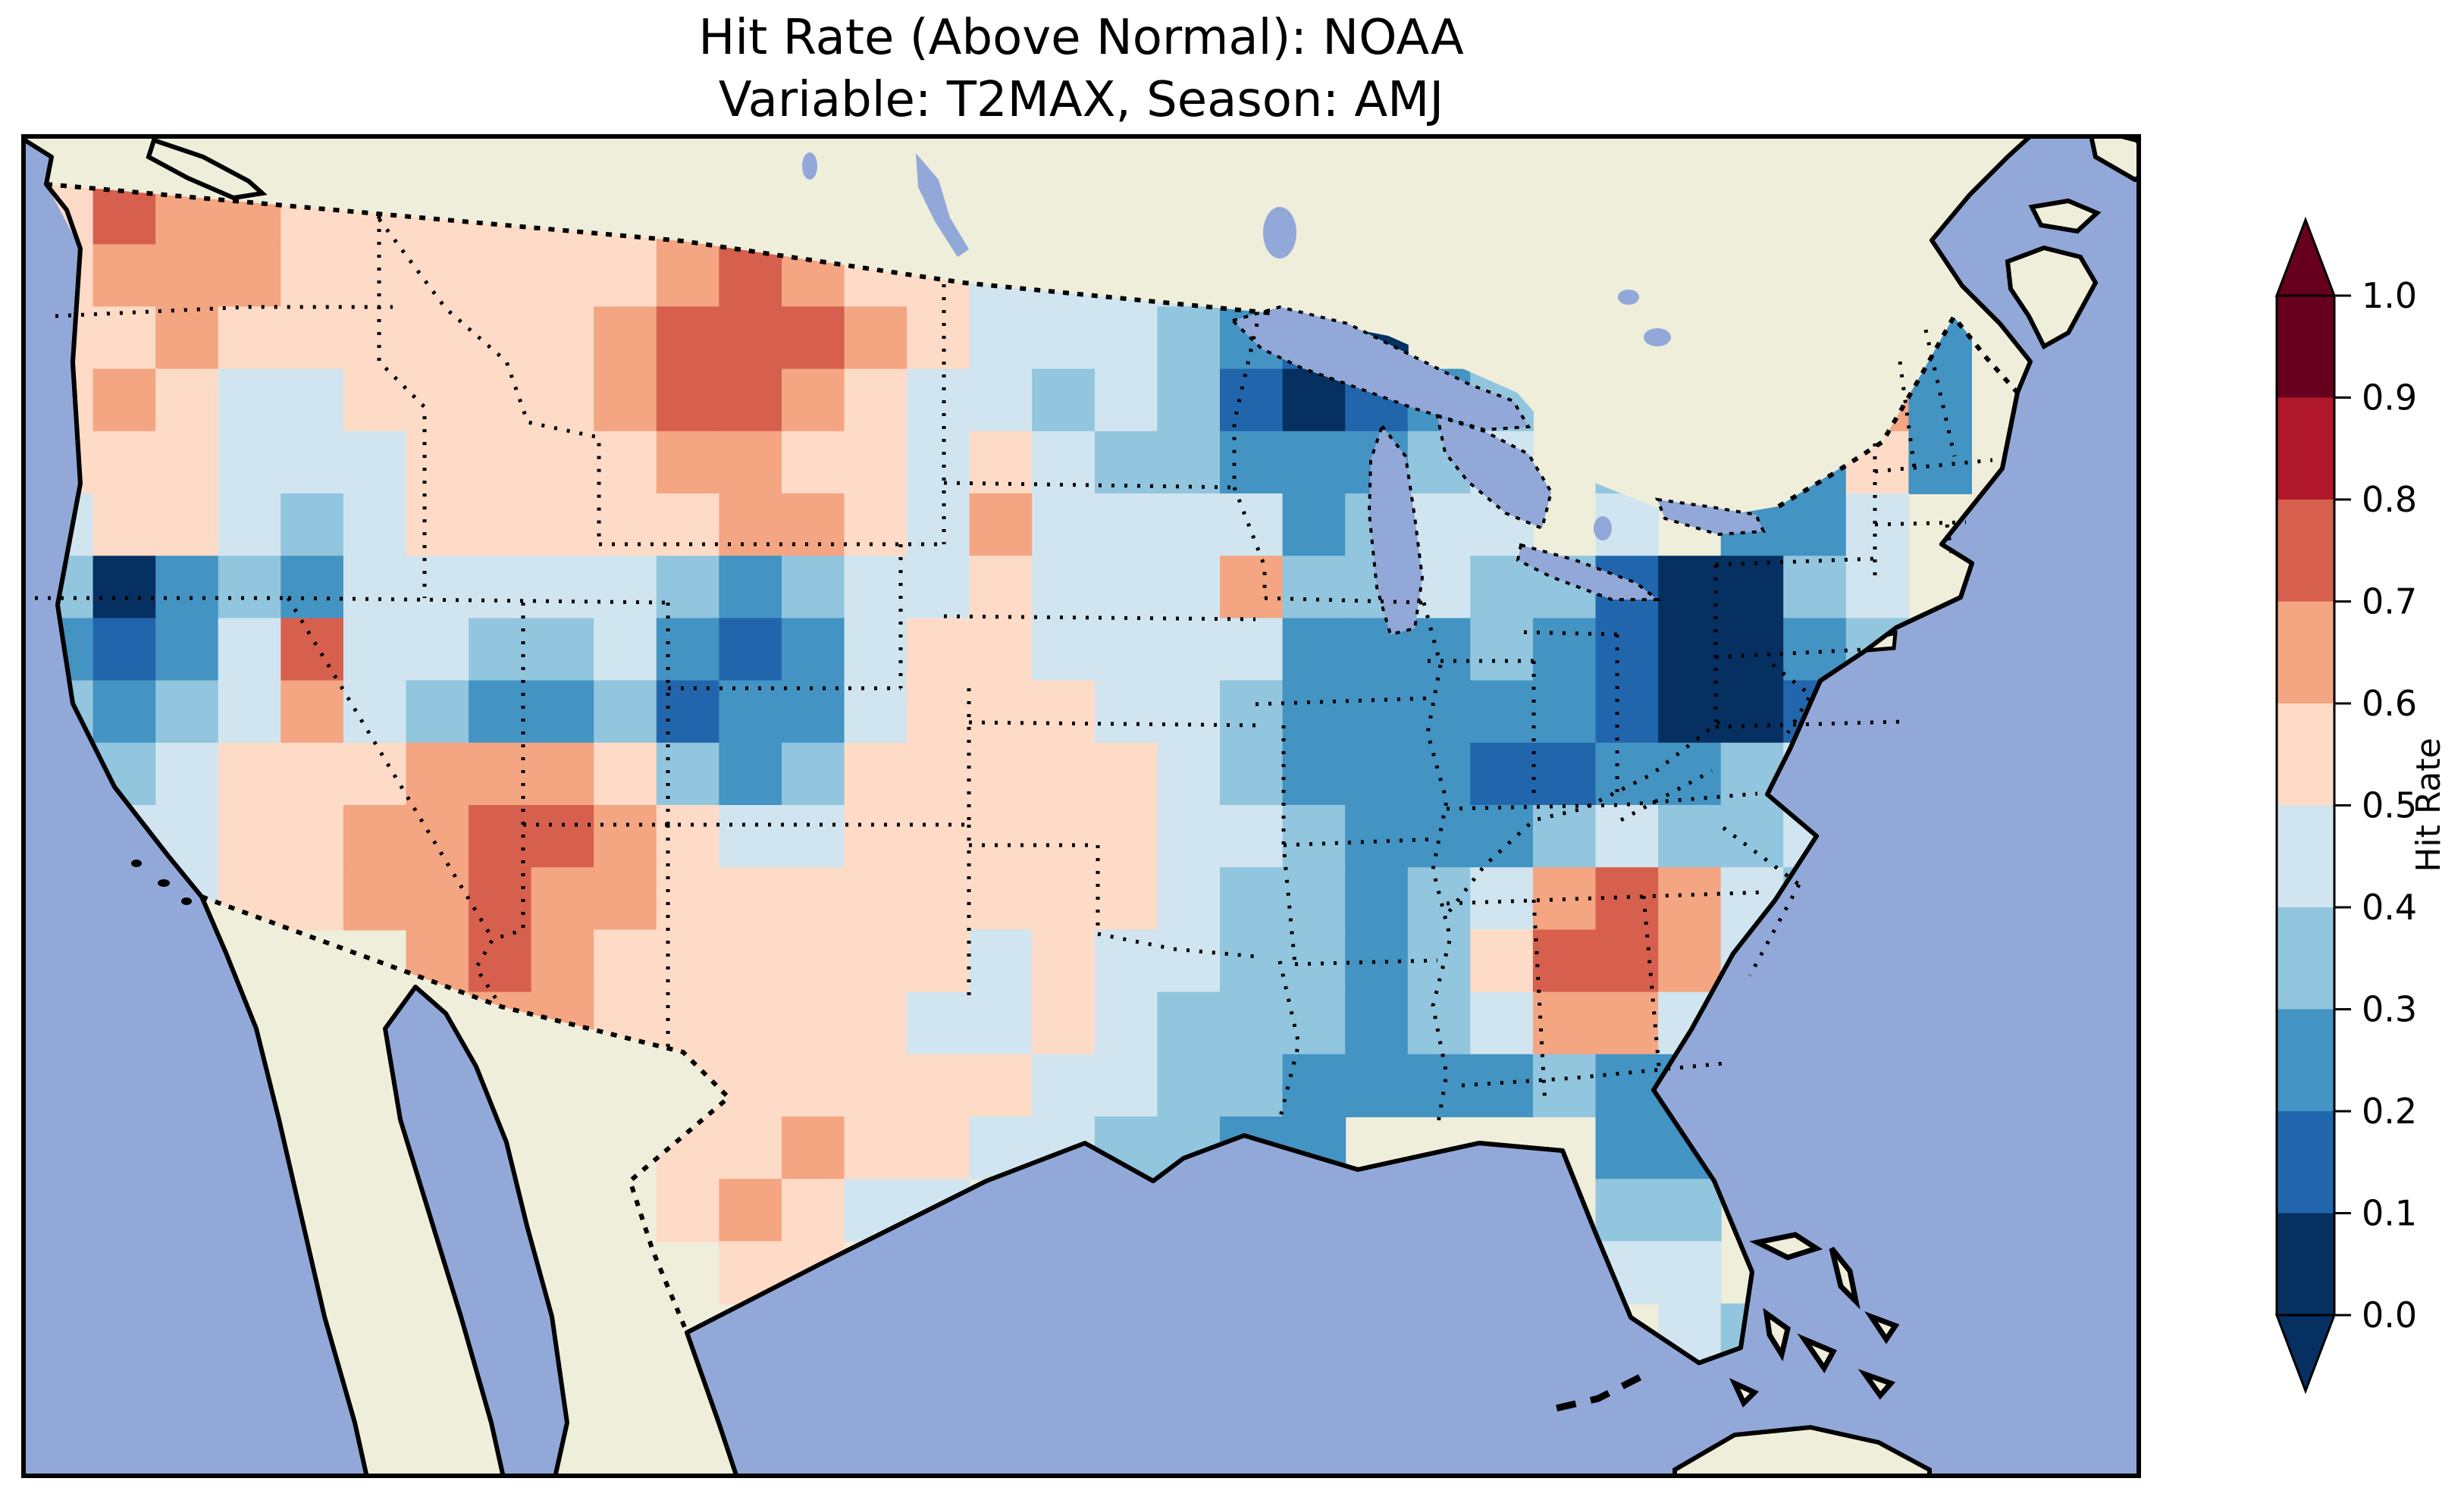 This screenshot has width=2464, height=1494. I want to click on florida-keys, so click(1597, 1393).